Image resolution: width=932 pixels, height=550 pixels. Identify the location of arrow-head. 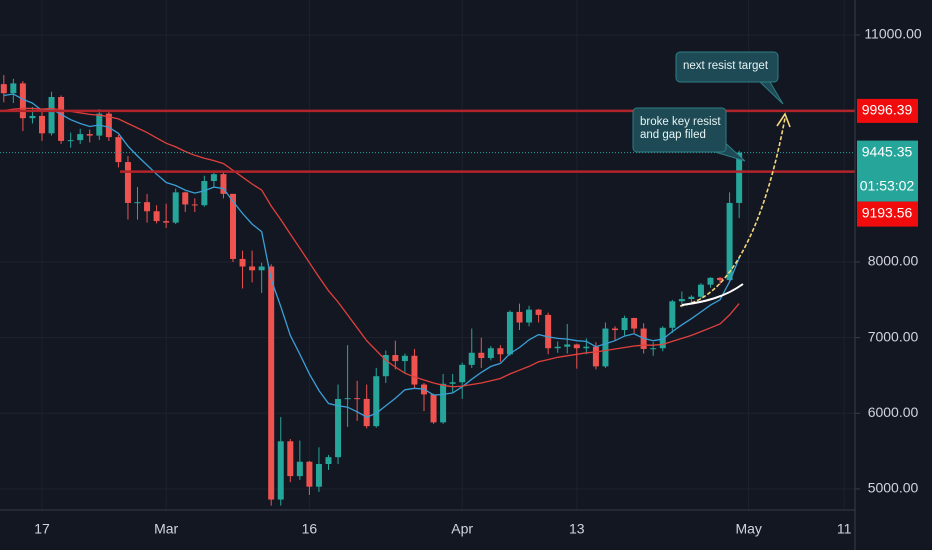
(783, 120).